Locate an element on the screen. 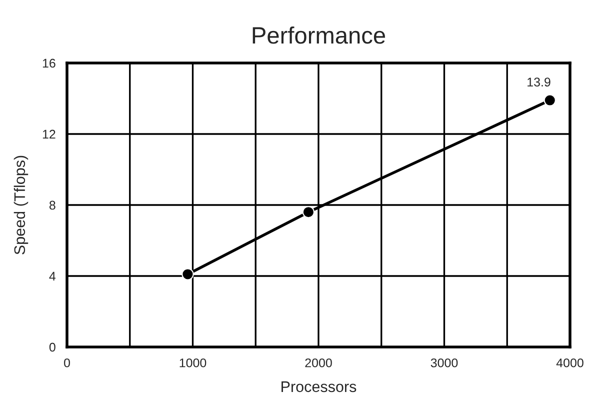  y-axis-title: Speed (Tflops) is located at coordinates (21, 205).